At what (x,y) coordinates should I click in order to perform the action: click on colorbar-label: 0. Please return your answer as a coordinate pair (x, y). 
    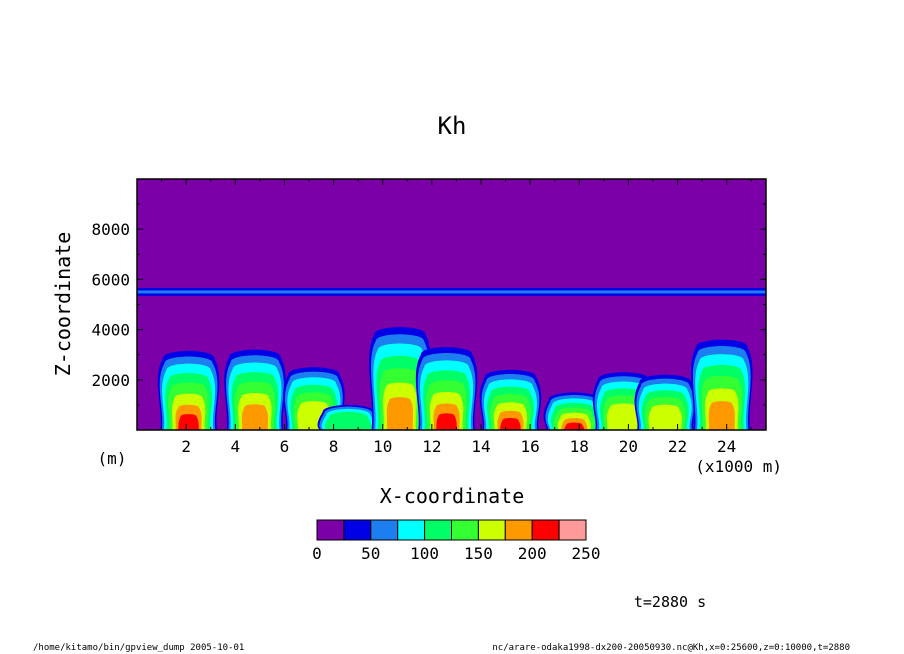
    Looking at the image, I should click on (317, 553).